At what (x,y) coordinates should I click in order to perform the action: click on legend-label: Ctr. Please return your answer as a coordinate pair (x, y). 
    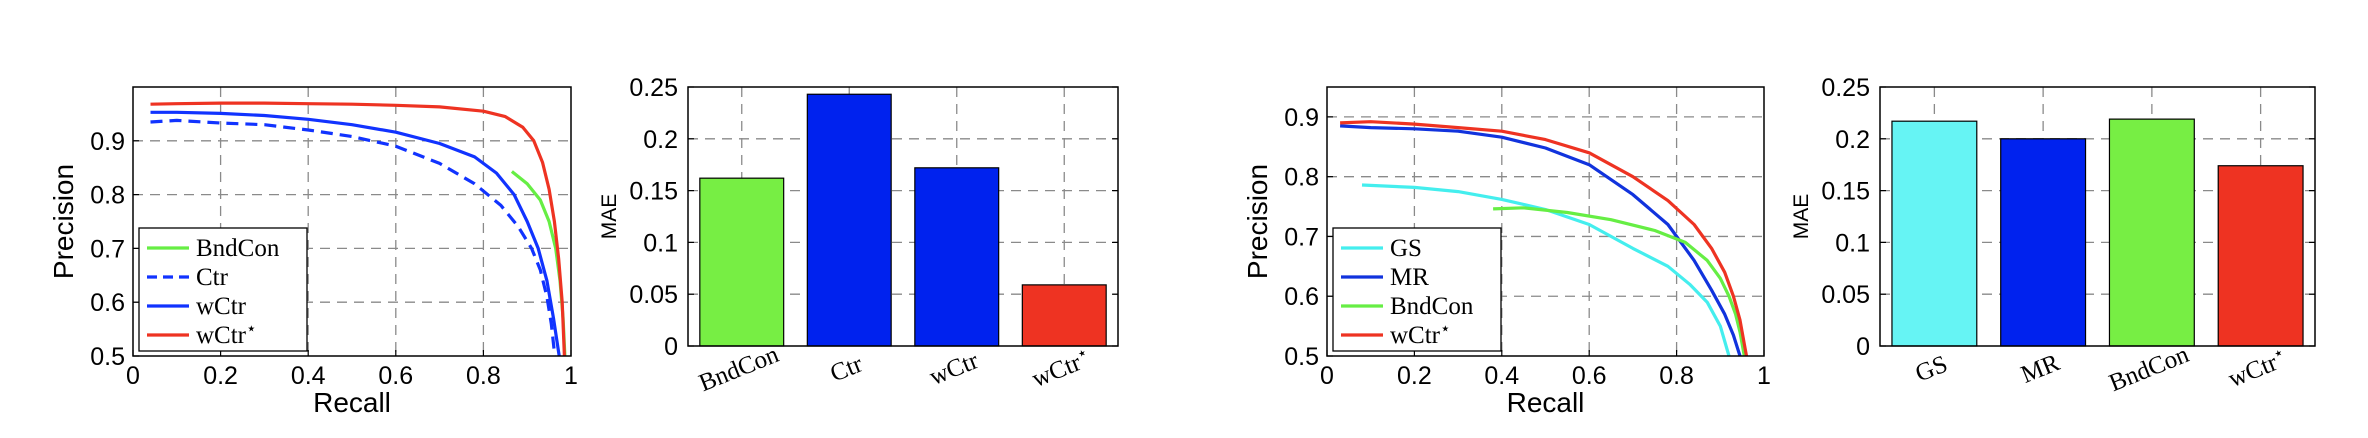
    Looking at the image, I should click on (212, 277).